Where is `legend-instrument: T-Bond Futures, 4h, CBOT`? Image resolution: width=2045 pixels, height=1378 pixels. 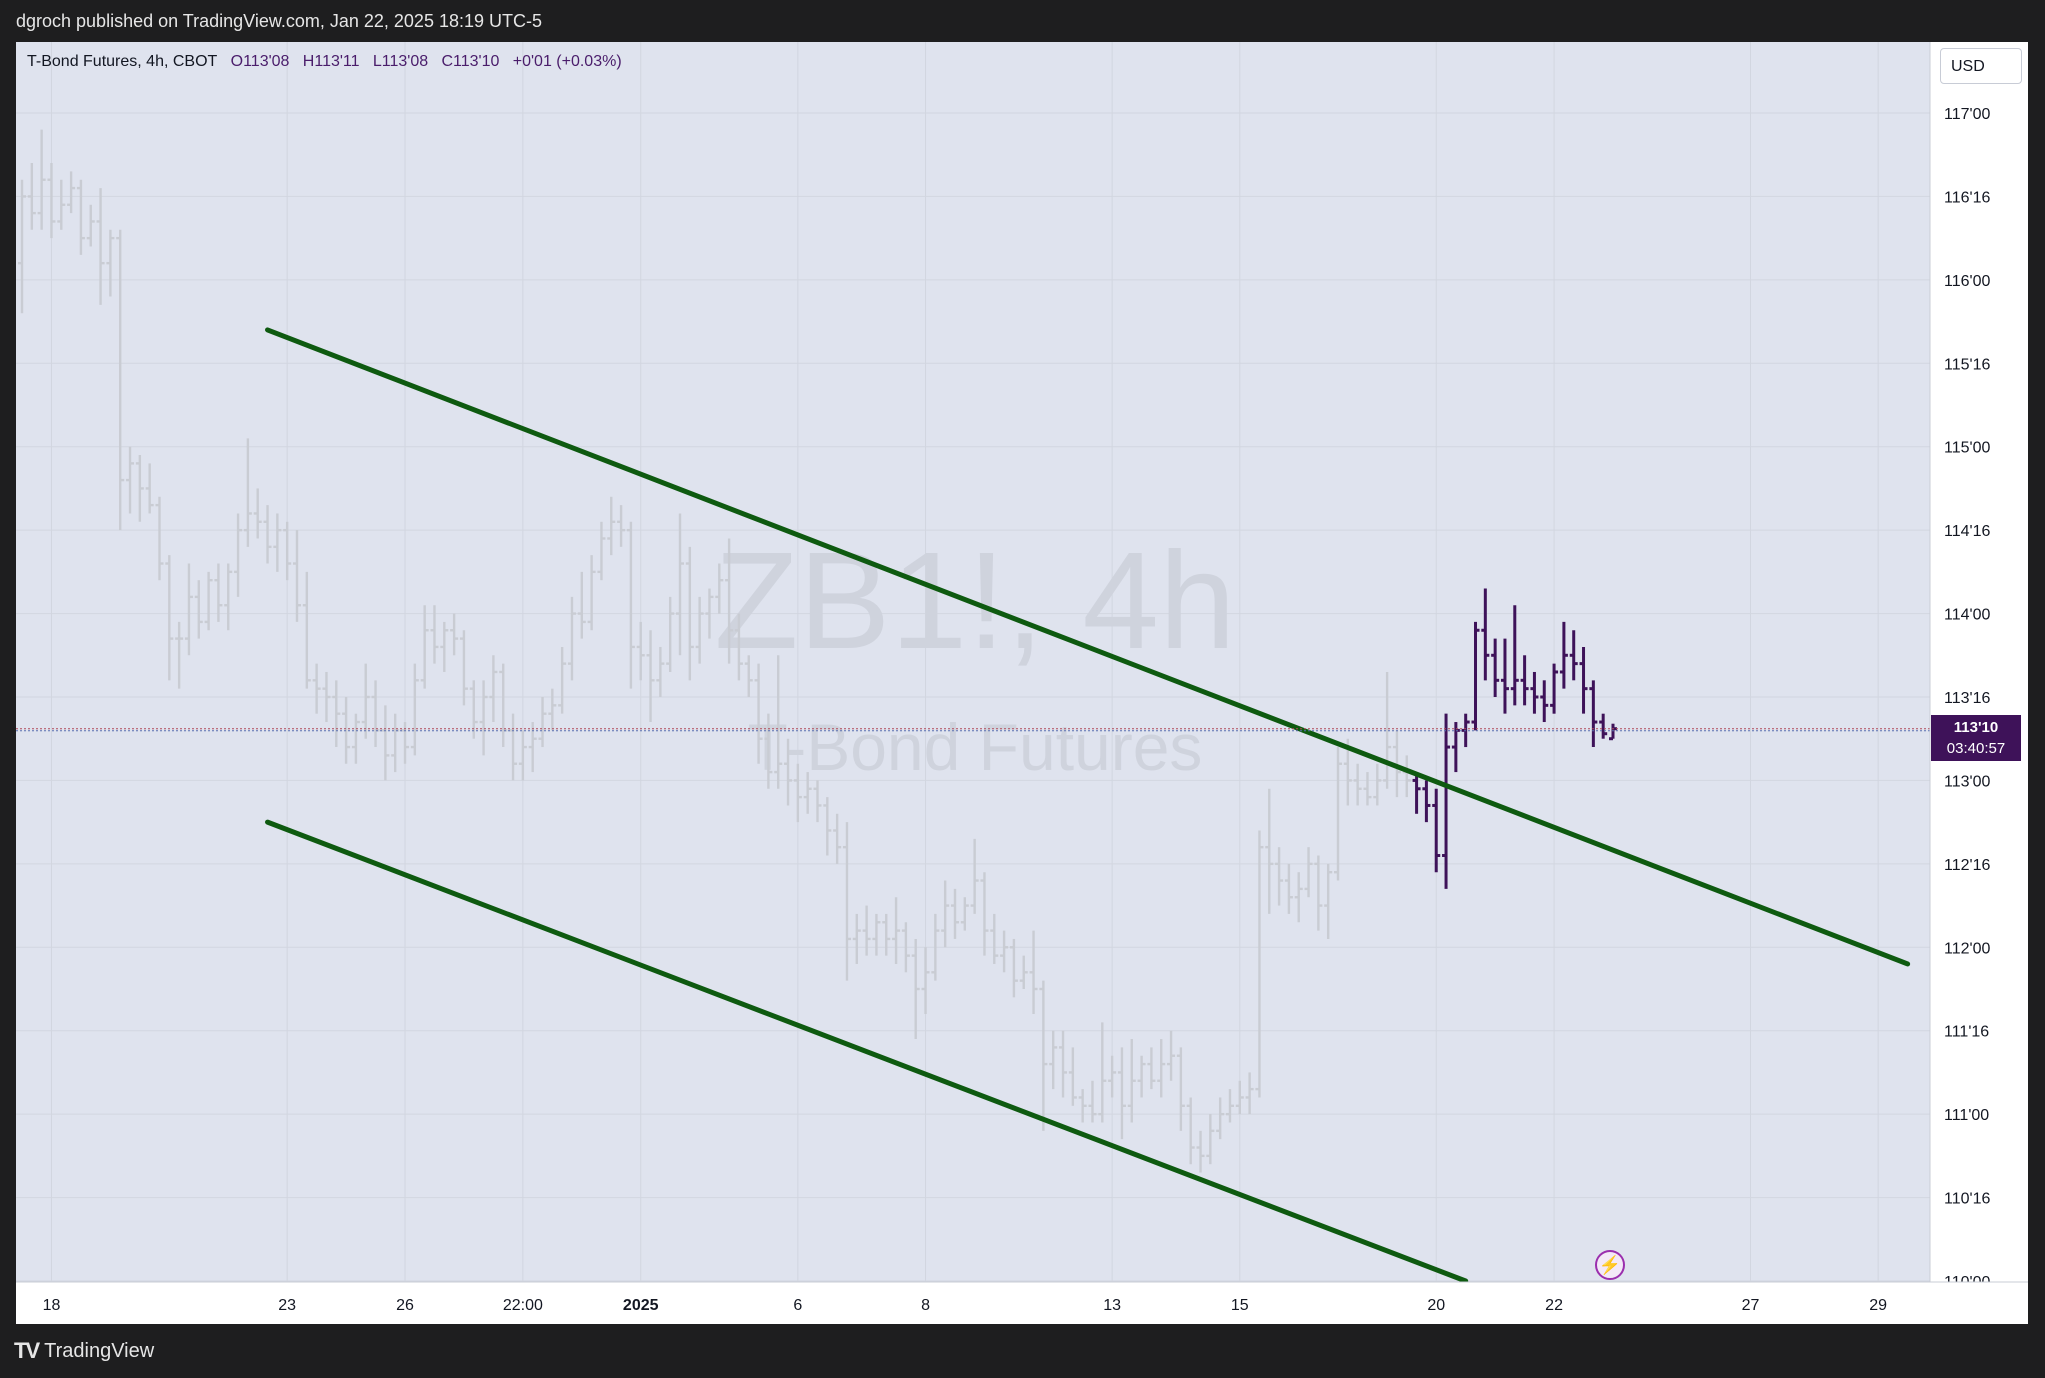
legend-instrument: T-Bond Futures, 4h, CBOT is located at coordinates (122, 61).